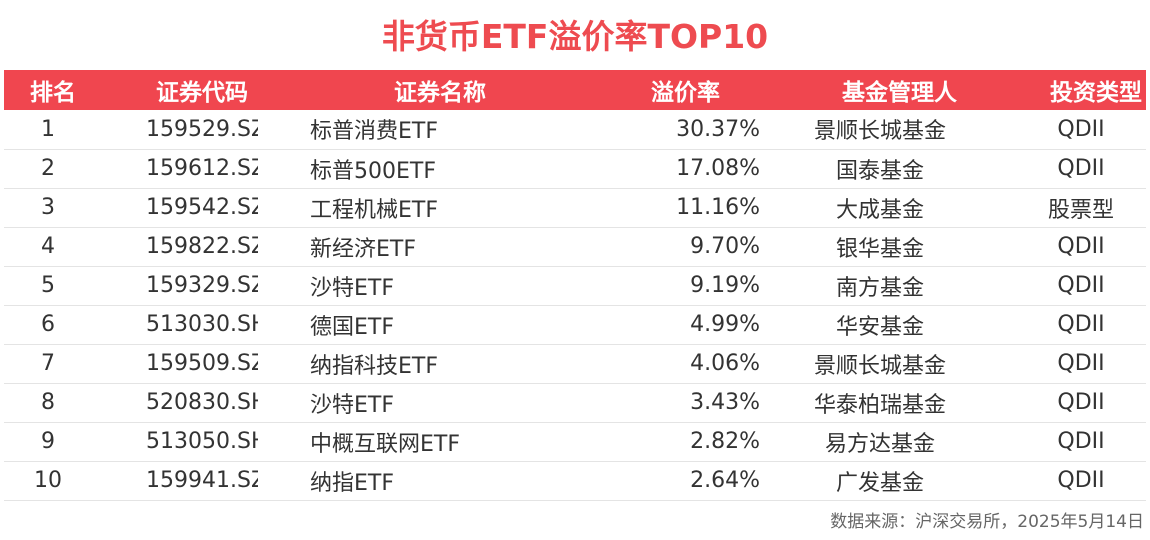 The image size is (1150, 540). What do you see at coordinates (575, 168) in the screenshot?
I see `table-row: 2 159612.SZ 标普500ETF 17.08% 国泰基金 QDII` at bounding box center [575, 168].